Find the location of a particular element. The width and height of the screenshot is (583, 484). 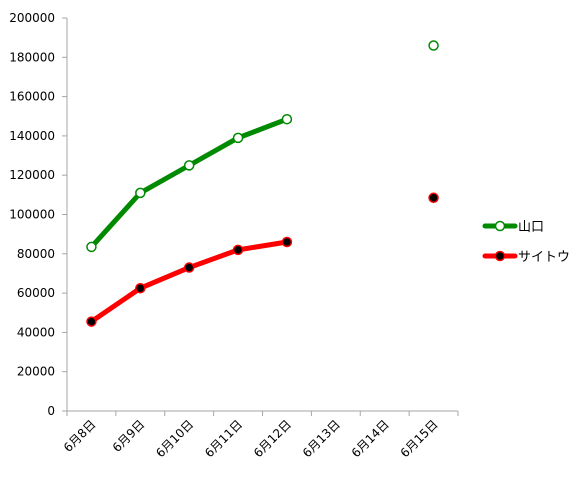

y-tick-label: 60000 is located at coordinates (36, 293).